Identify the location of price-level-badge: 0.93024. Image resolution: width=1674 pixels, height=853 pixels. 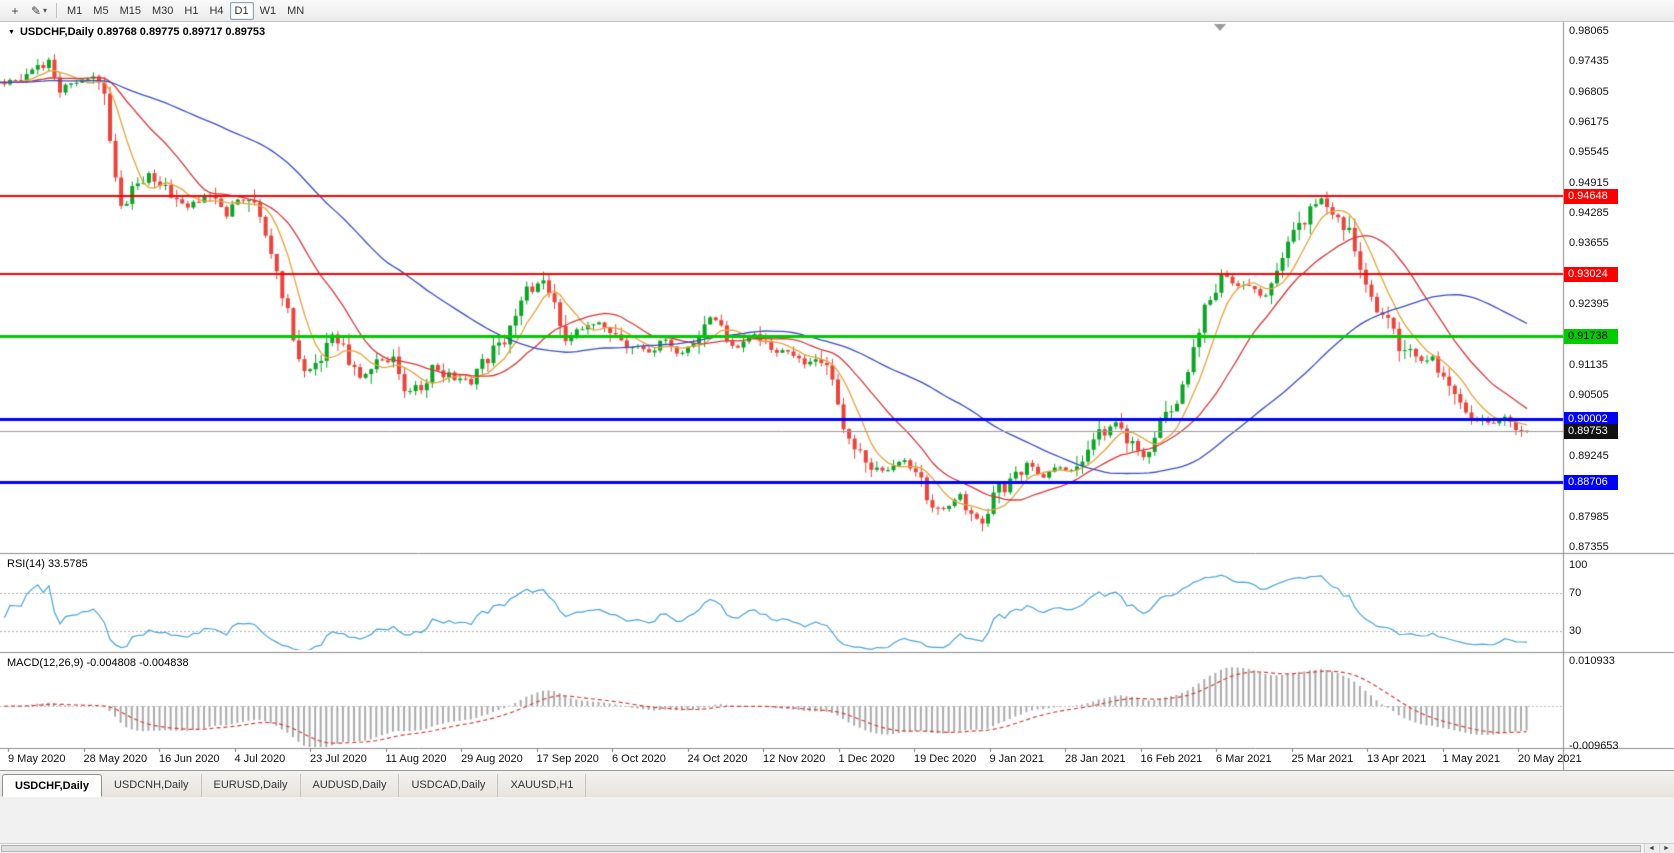
(1591, 274).